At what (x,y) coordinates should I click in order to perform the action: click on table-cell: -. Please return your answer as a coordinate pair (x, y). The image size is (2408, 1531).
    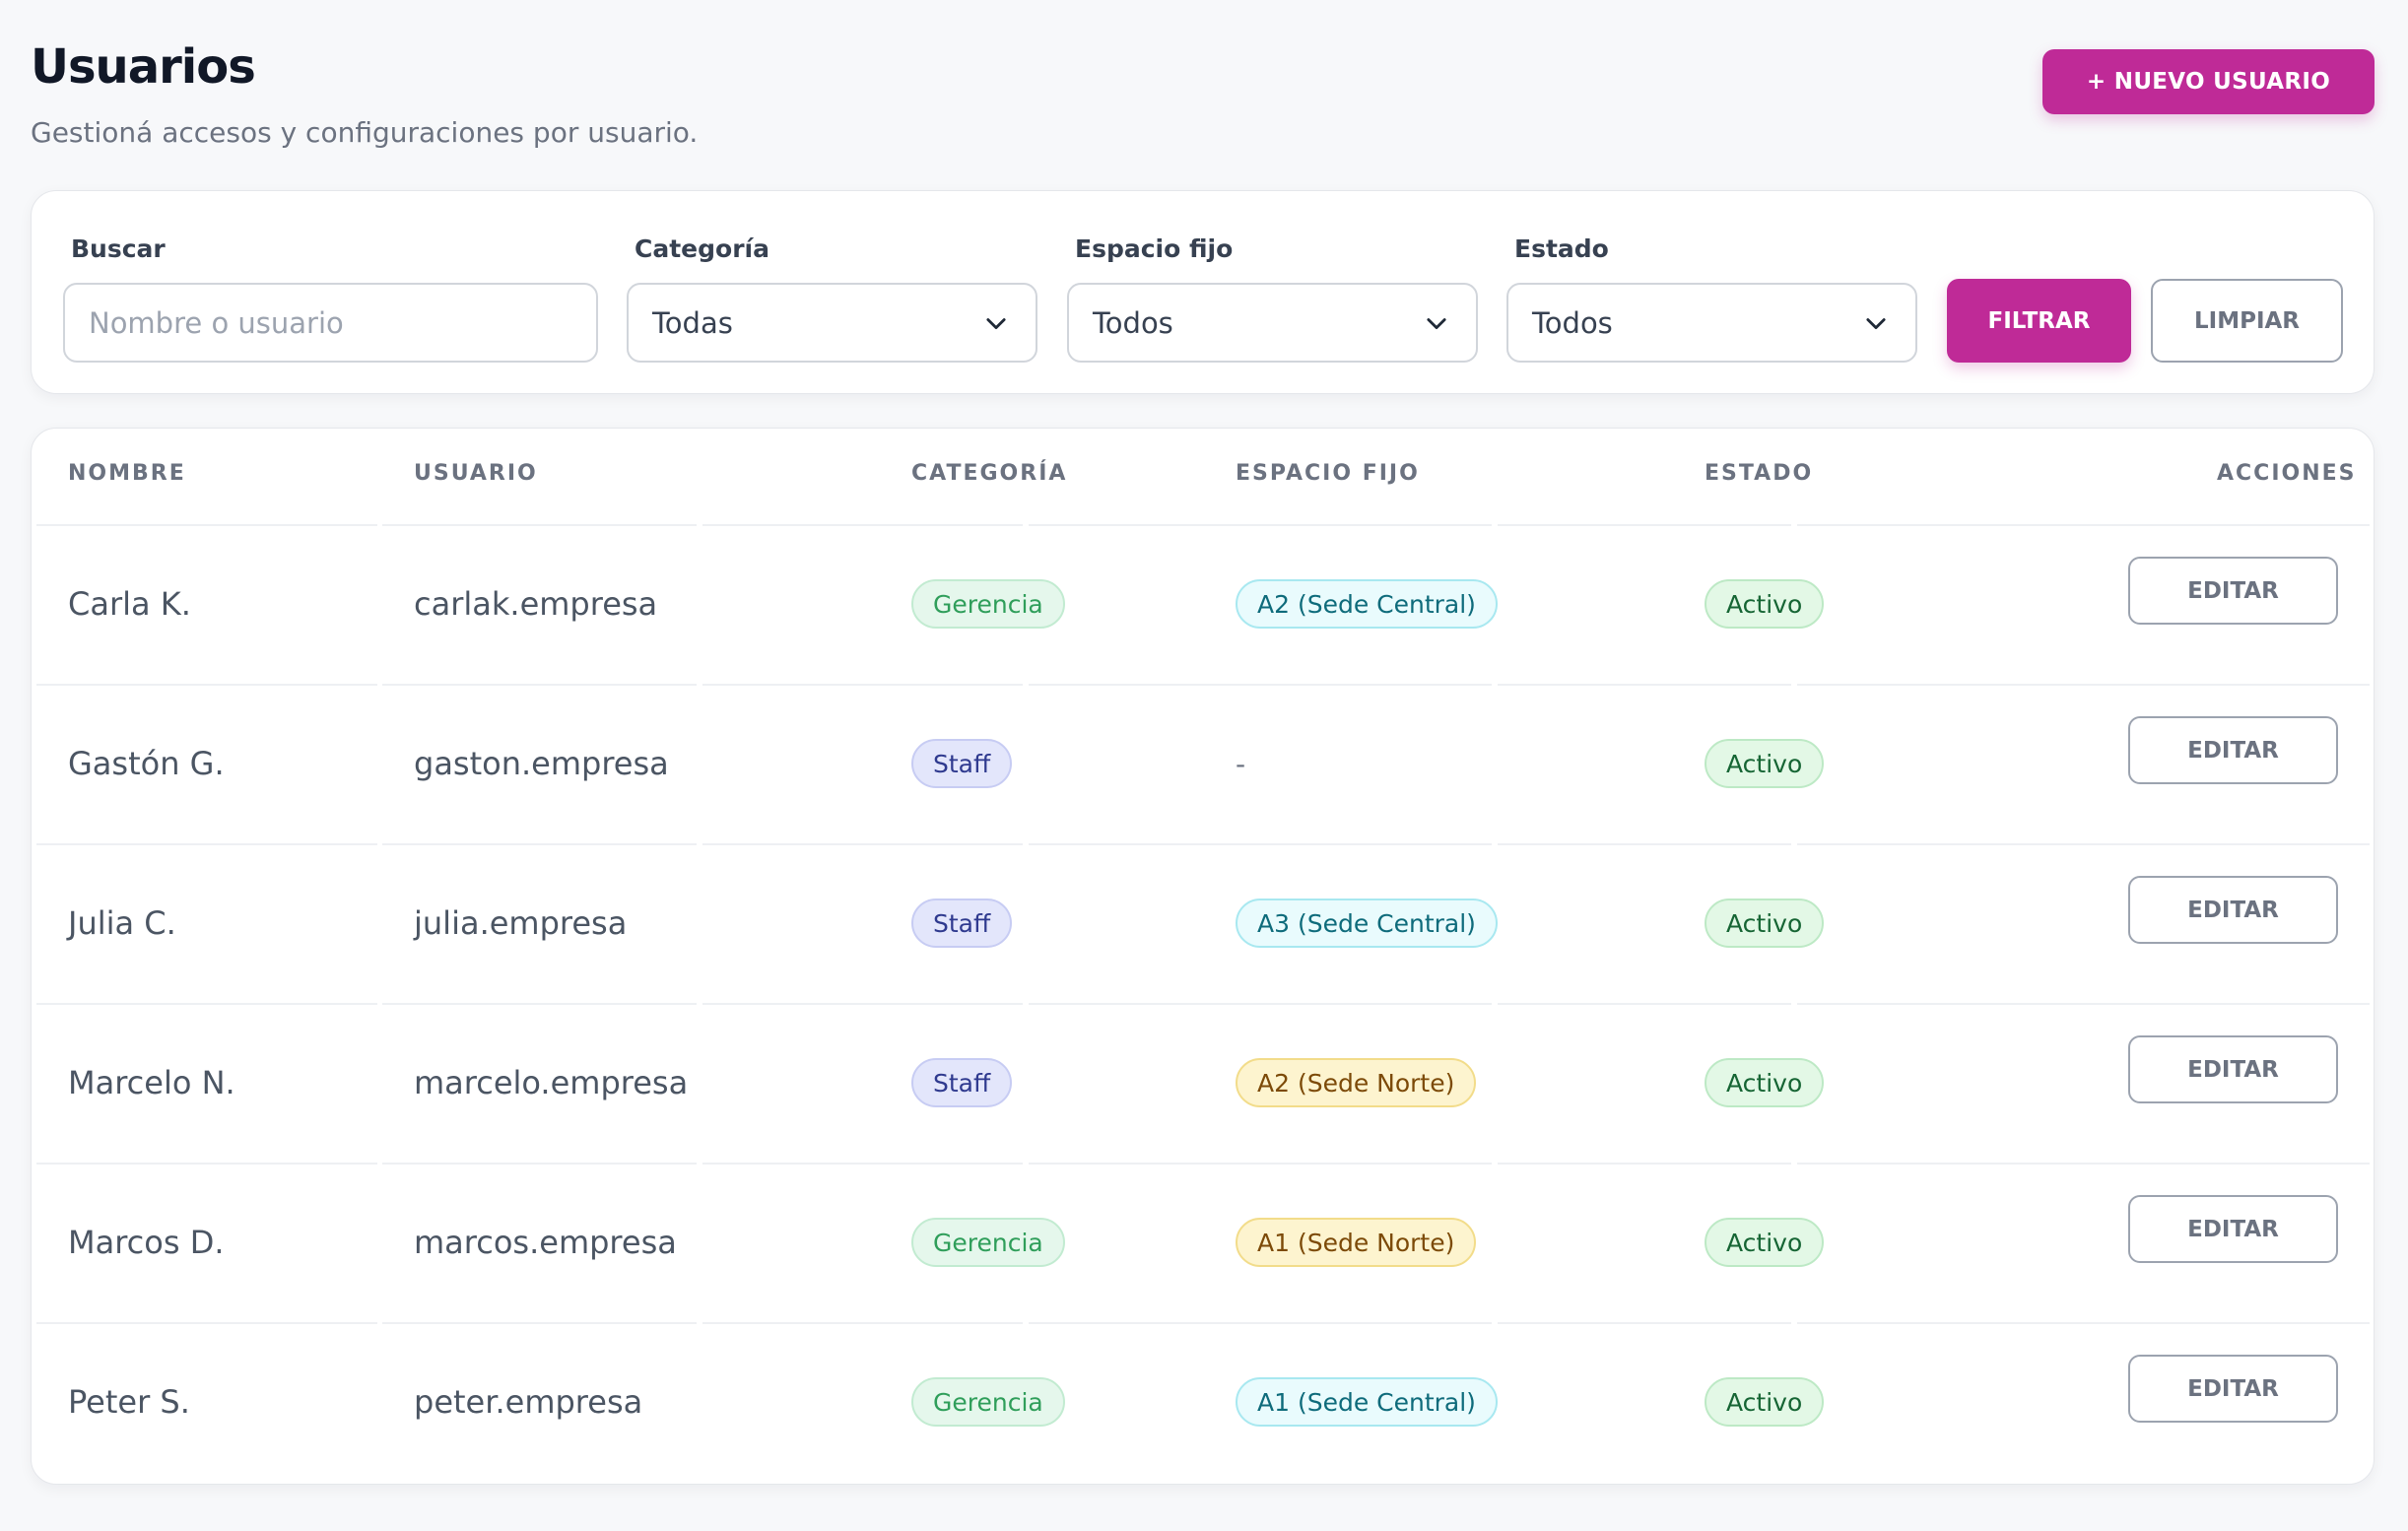
    Looking at the image, I should click on (1240, 763).